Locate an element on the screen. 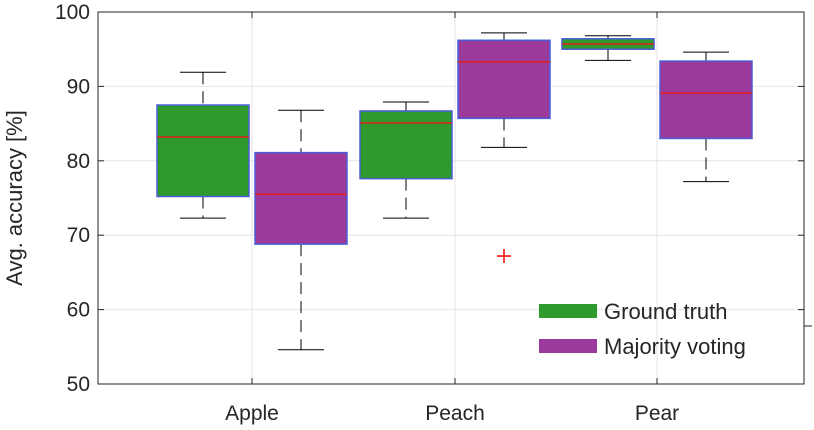  x-tick-label: Peach is located at coordinates (455, 413).